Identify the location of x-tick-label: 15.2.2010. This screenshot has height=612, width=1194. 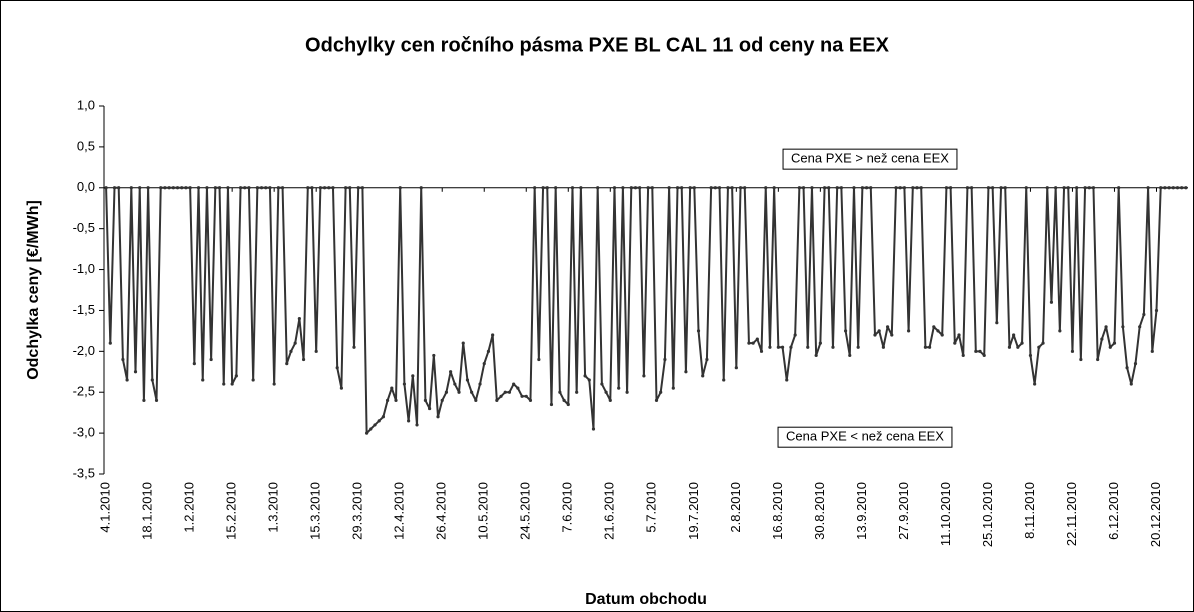
(231, 511).